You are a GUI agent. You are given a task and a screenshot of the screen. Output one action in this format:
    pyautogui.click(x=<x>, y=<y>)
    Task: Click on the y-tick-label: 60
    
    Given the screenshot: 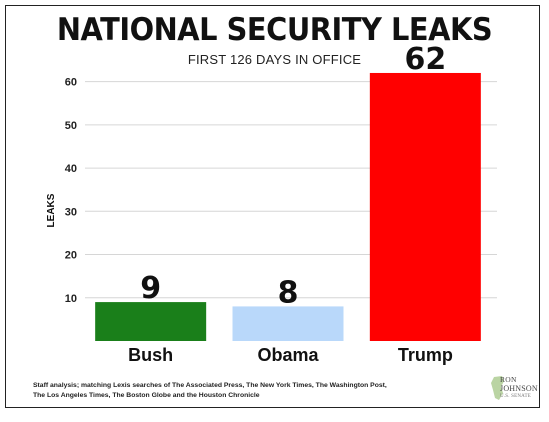 What is the action you would take?
    pyautogui.click(x=71, y=83)
    